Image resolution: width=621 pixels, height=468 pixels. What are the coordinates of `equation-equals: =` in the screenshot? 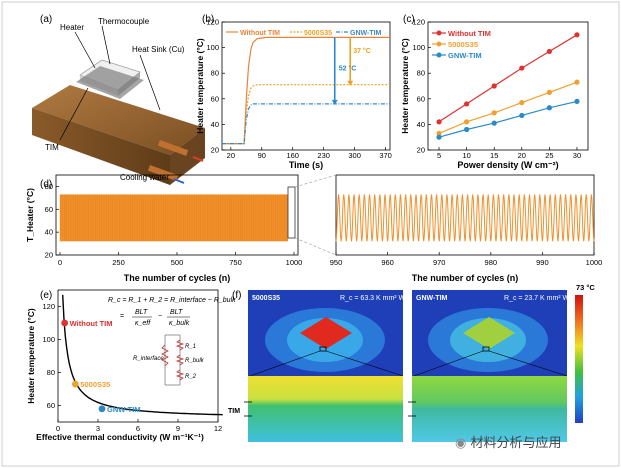 It's located at (122, 316).